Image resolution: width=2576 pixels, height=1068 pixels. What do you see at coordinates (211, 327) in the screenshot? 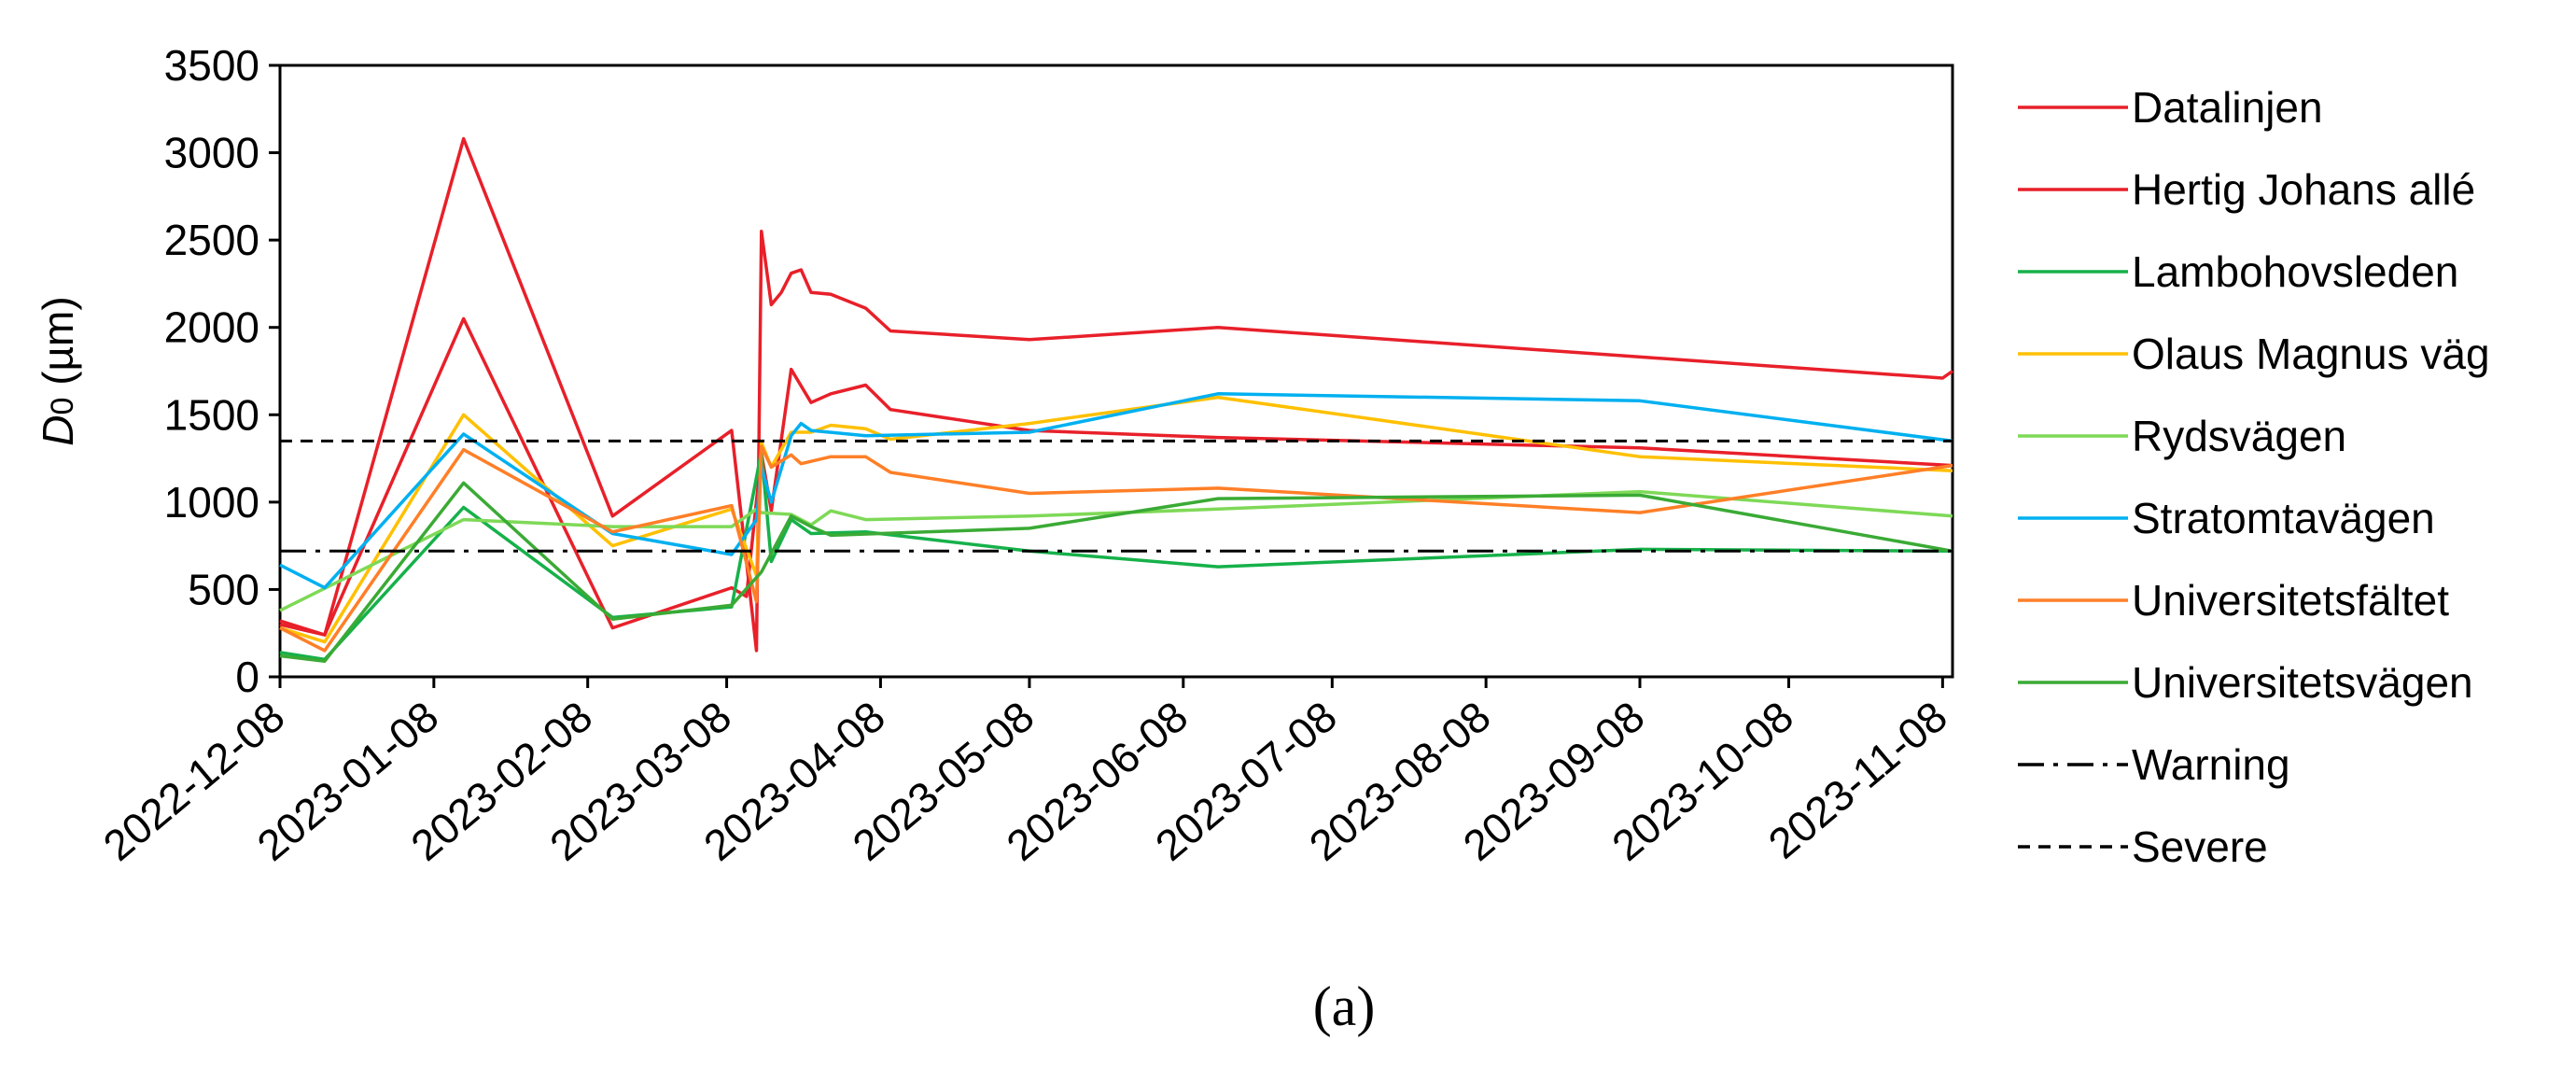
I see `y-tick-label: 2000` at bounding box center [211, 327].